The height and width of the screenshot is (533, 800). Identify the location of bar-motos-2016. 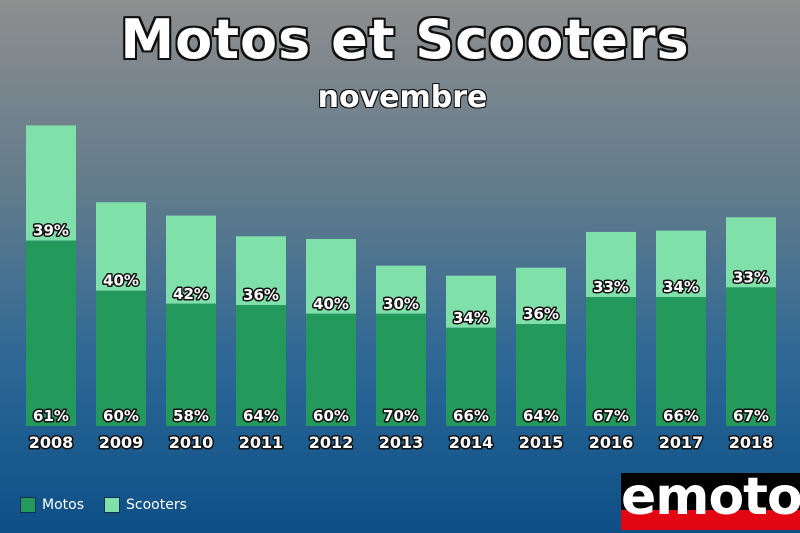
(611, 361).